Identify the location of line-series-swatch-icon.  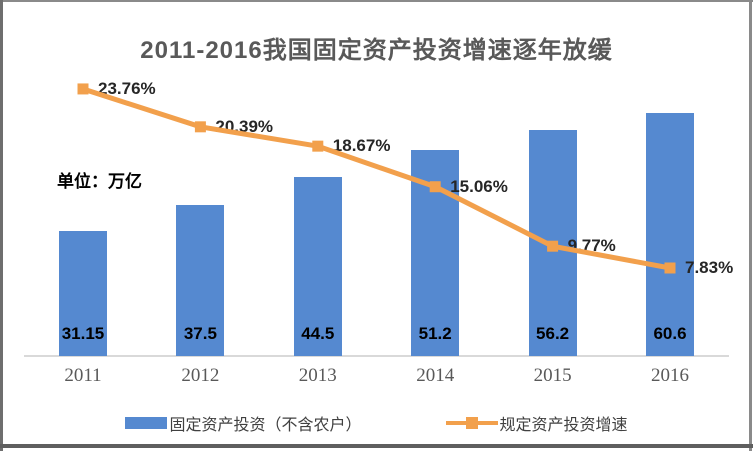
(471, 423).